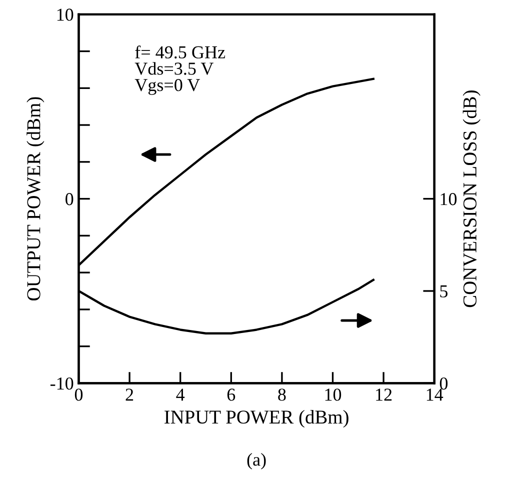 The width and height of the screenshot is (508, 479). What do you see at coordinates (282, 394) in the screenshot?
I see `x-tick-label: 8` at bounding box center [282, 394].